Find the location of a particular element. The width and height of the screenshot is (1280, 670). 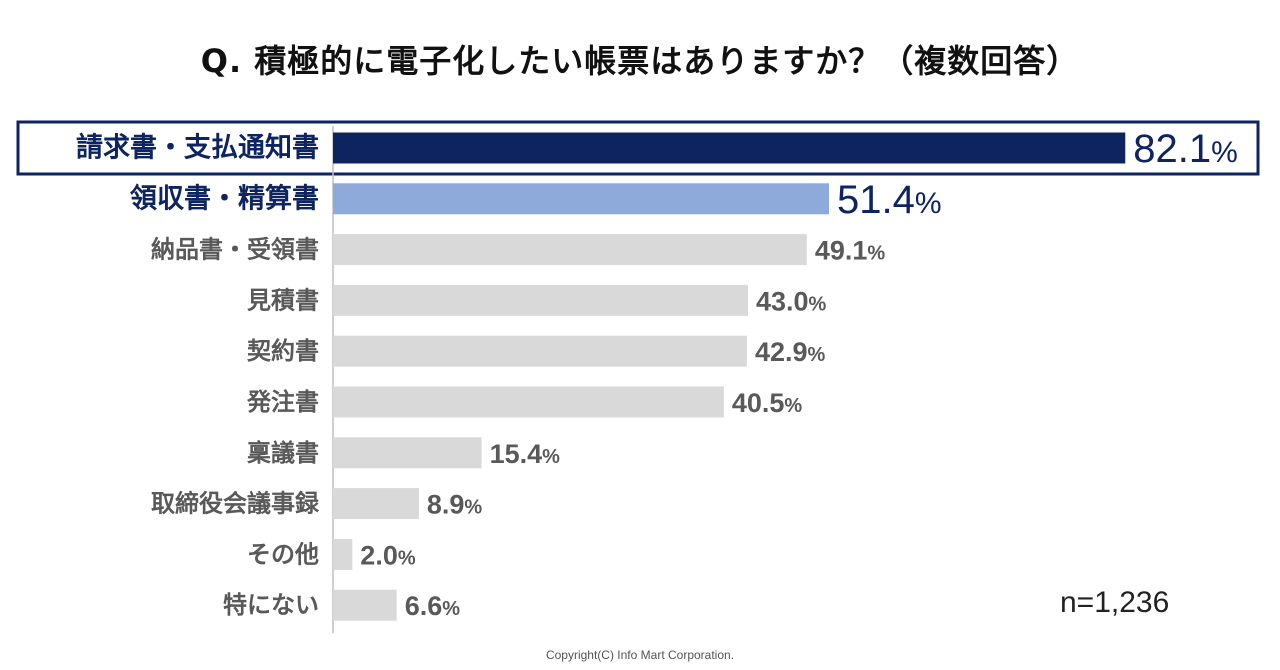

category-label: 契約書 is located at coordinates (283, 351).